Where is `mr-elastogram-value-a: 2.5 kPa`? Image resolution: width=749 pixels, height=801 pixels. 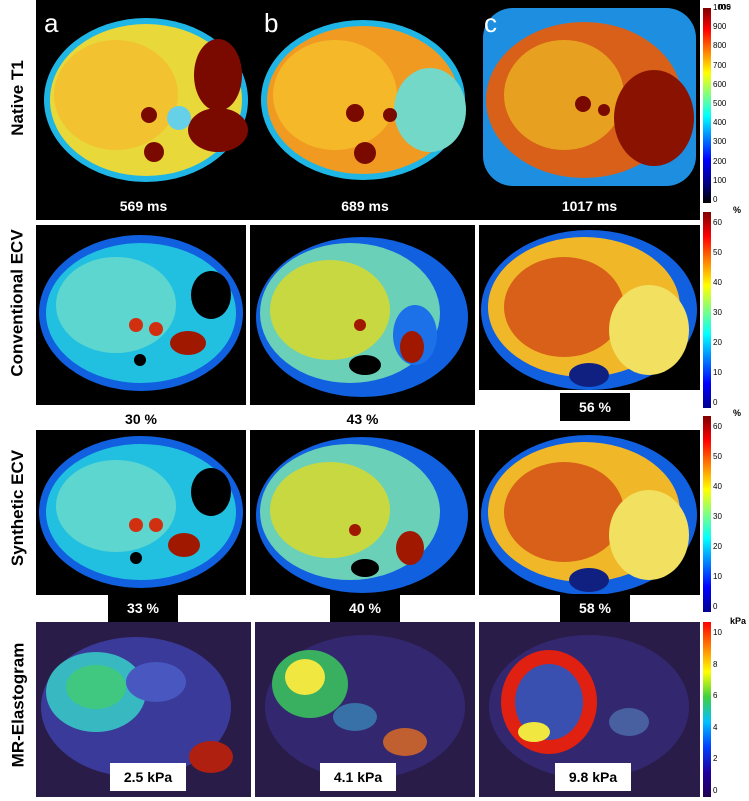 mr-elastogram-value-a: 2.5 kPa is located at coordinates (148, 777).